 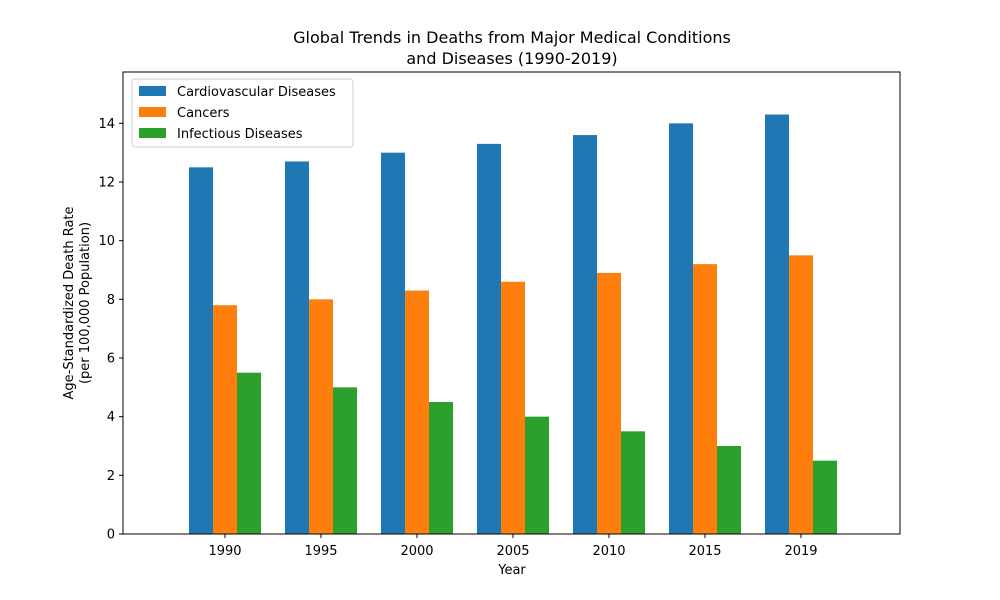 I want to click on legend-label: Cardiovascular Diseases, so click(x=256, y=92).